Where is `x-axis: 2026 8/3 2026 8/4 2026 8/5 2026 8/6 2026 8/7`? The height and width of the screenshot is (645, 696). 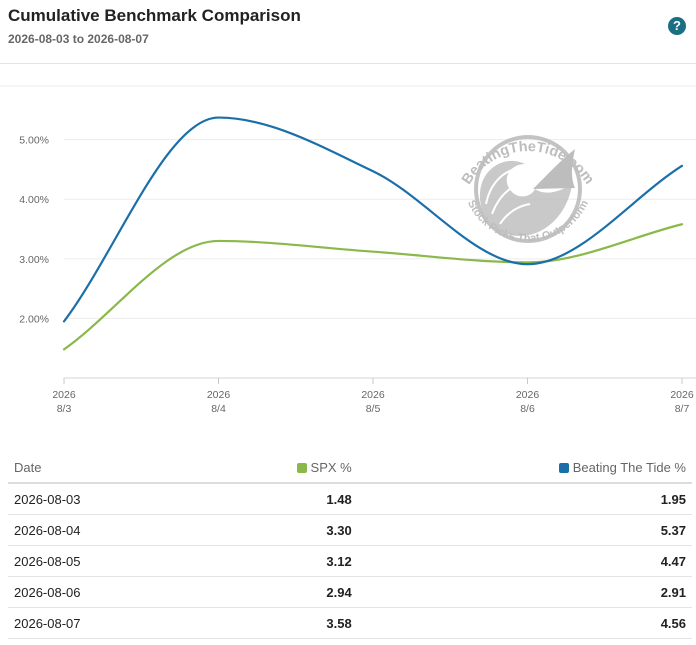
x-axis: 2026 8/3 2026 8/4 2026 8/5 2026 8/6 2026 8/7 is located at coordinates (374, 396).